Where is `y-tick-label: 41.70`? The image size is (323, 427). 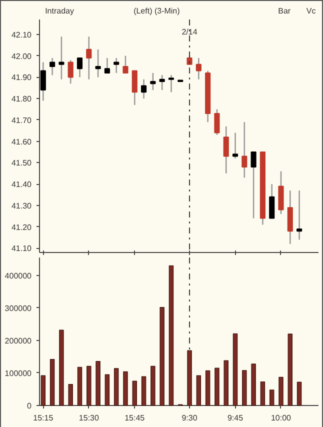
y-tick-label: 41.70 is located at coordinates (21, 120).